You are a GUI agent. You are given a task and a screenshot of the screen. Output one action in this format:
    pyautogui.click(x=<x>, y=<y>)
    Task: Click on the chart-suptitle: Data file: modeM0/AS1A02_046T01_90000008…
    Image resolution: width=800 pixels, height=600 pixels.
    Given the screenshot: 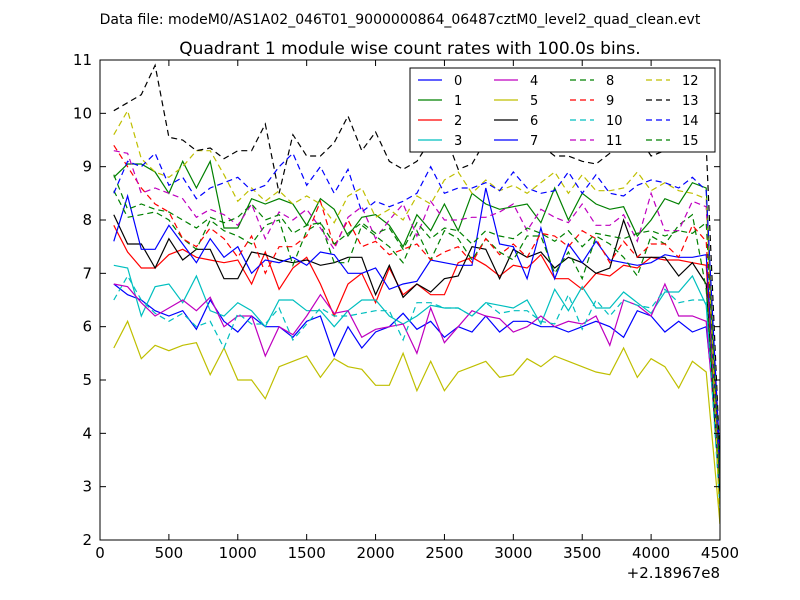 What is the action you would take?
    pyautogui.click(x=400, y=20)
    